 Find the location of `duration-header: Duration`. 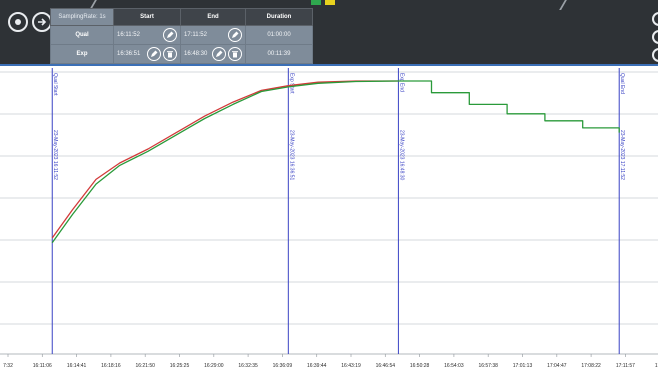

duration-header: Duration is located at coordinates (279, 17).